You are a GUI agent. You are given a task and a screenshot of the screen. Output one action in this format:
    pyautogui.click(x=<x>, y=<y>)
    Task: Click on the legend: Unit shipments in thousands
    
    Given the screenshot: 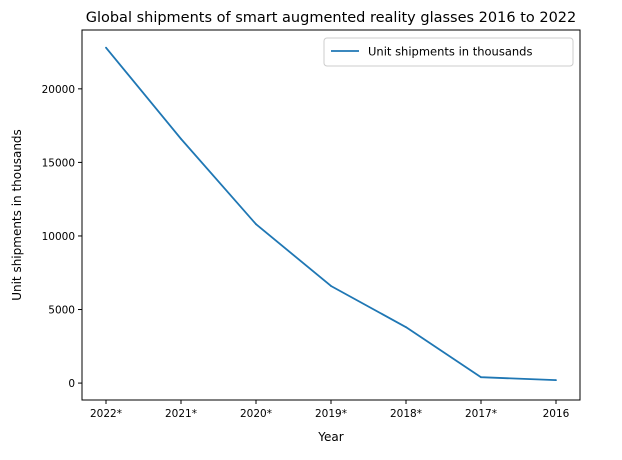 What is the action you would take?
    pyautogui.click(x=448, y=52)
    